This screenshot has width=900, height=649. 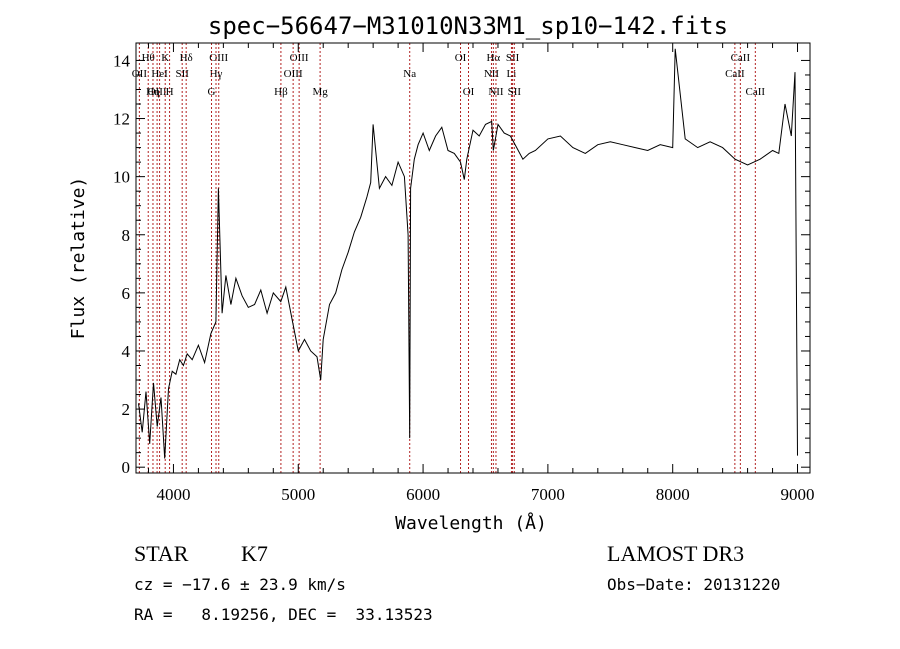 What do you see at coordinates (121, 177) in the screenshot?
I see `y-tick-label-10: 10` at bounding box center [121, 177].